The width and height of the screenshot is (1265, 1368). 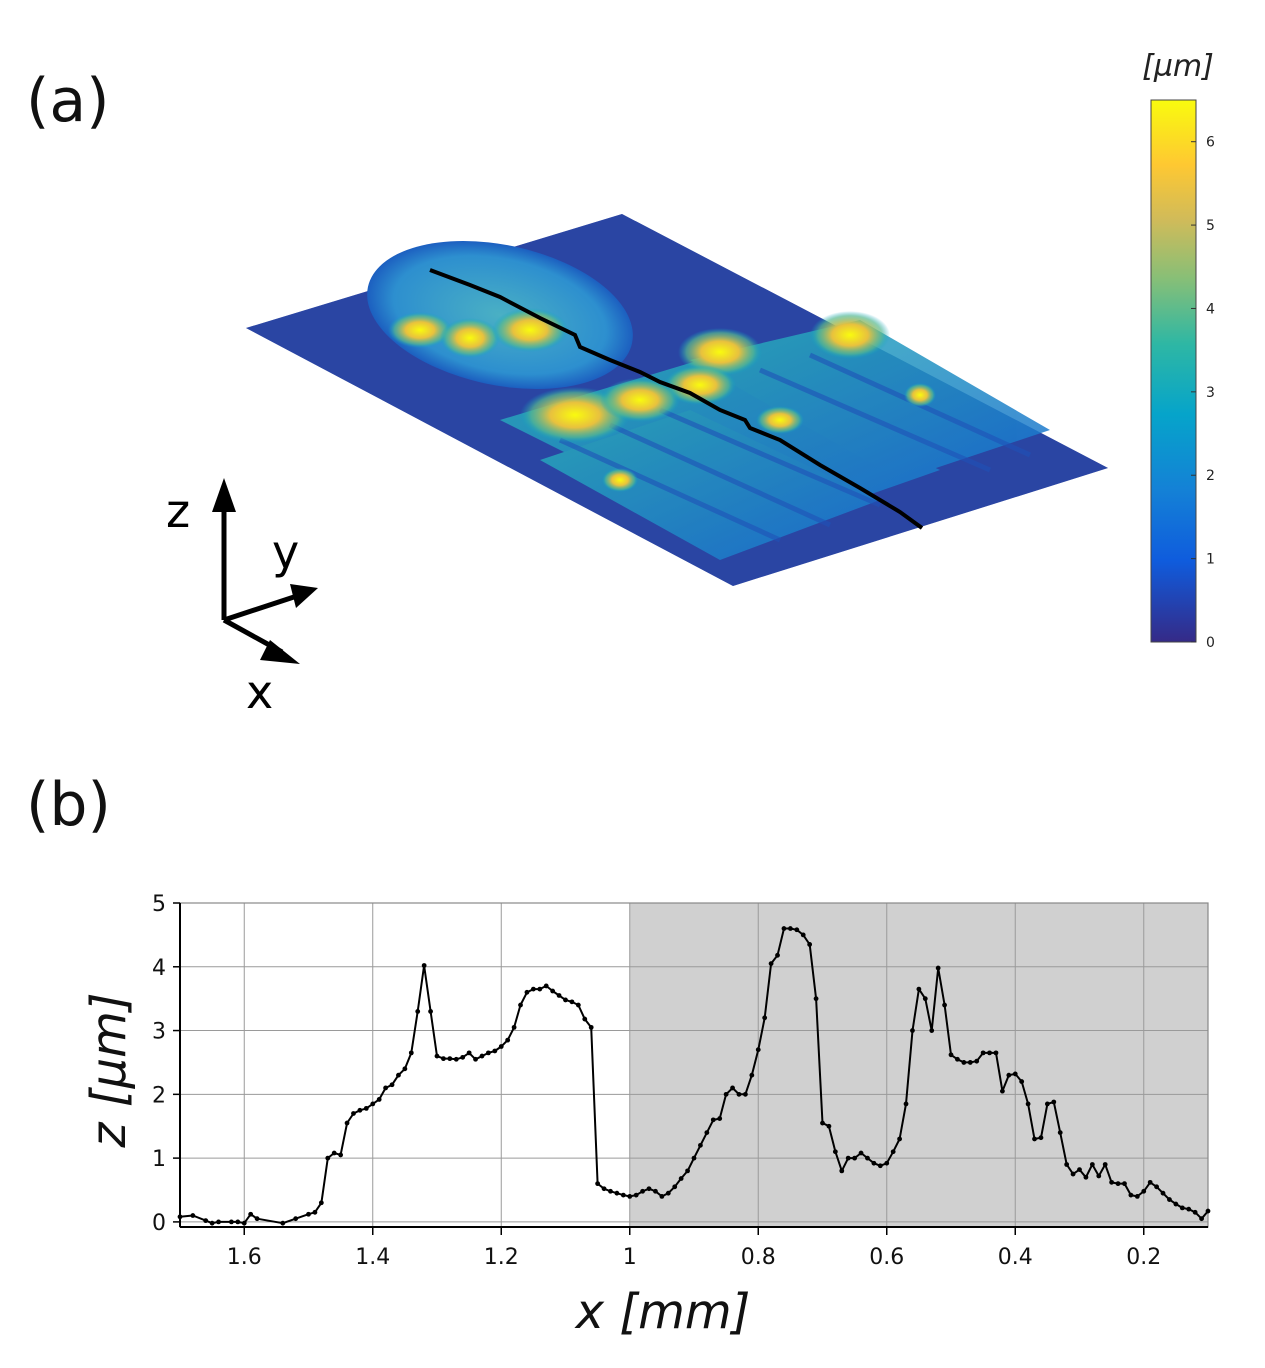 I want to click on colorbar-tick-label: 3, so click(x=1210, y=393).